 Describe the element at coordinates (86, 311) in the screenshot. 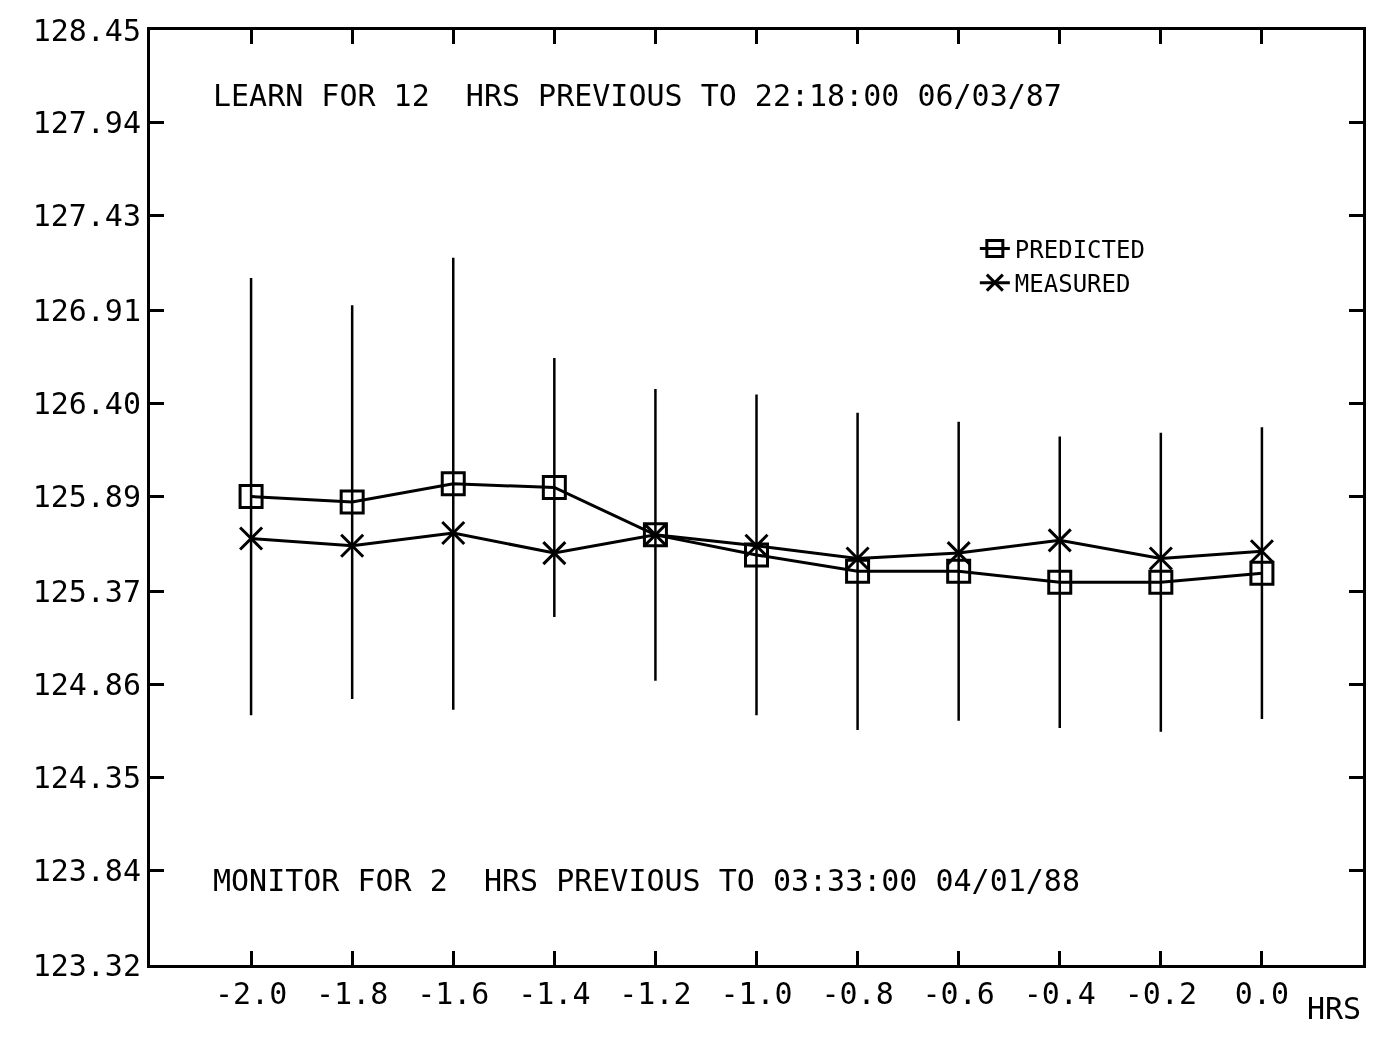

I see `y-tick-label: 126.91` at that location.